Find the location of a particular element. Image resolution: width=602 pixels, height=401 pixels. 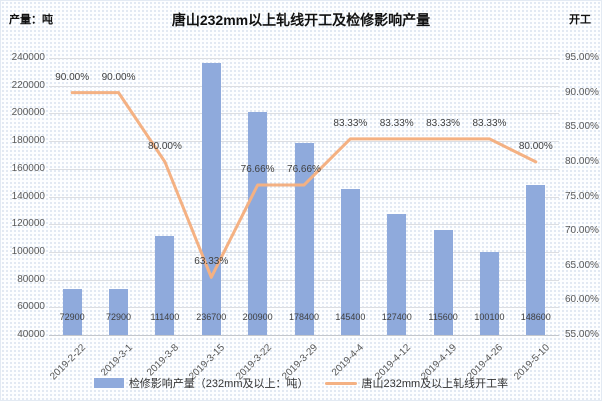

y-axis-tick-label: 80000 is located at coordinates (31, 279).